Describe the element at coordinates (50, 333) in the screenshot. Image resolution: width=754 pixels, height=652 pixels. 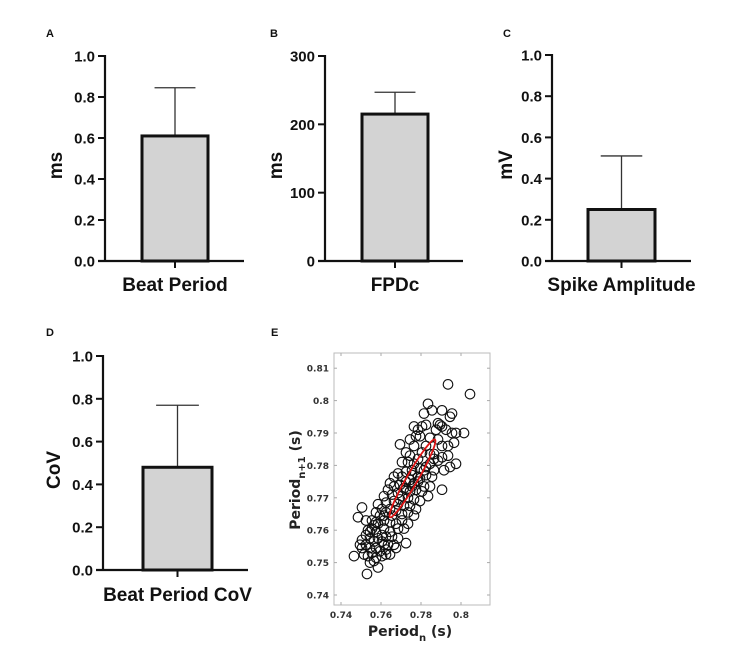
I see `panel-label-d: D` at that location.